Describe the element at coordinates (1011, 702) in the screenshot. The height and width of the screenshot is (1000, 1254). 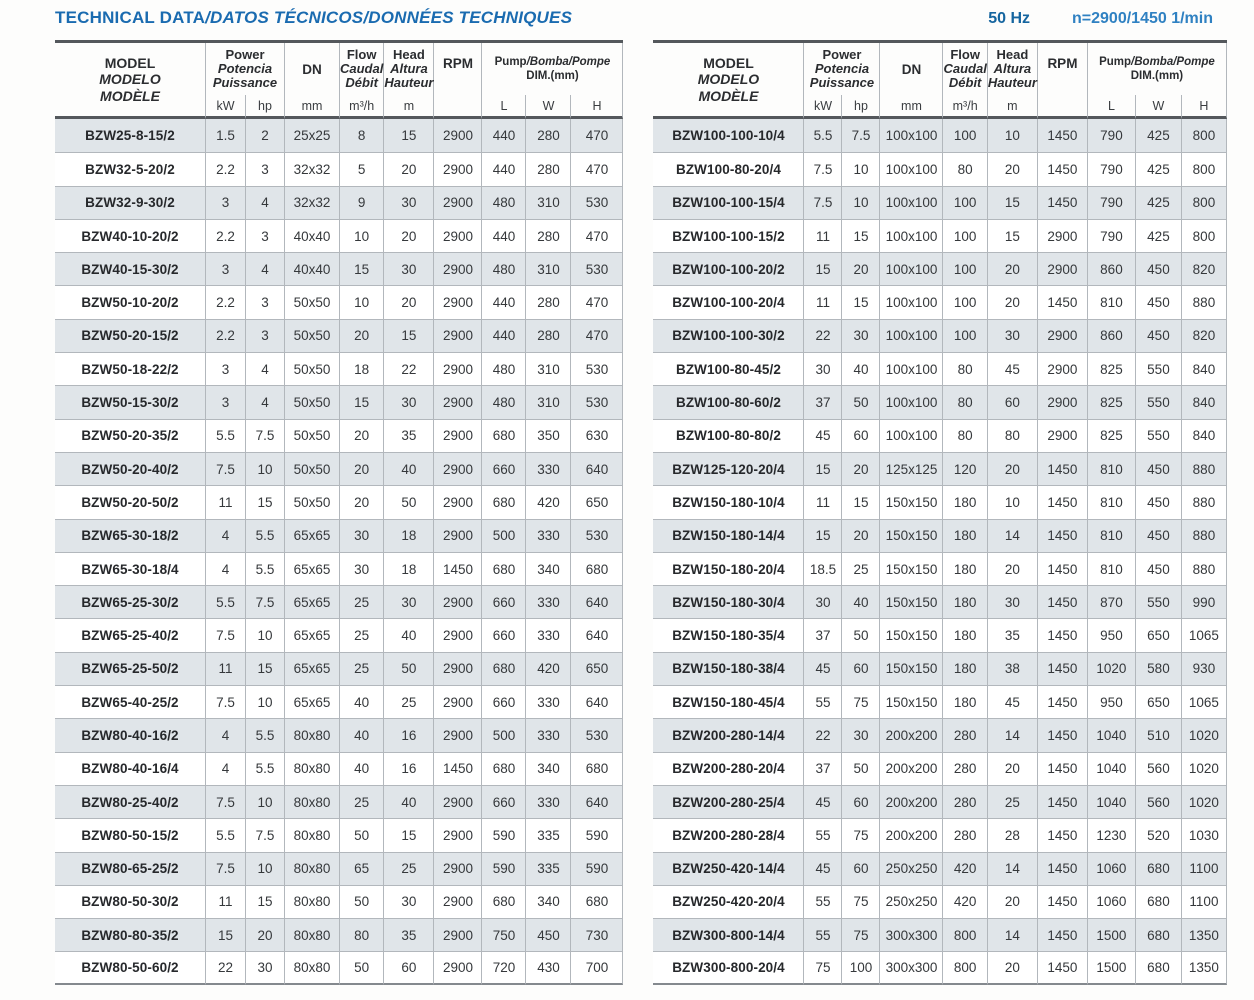
I see `cell-head: 45` at that location.